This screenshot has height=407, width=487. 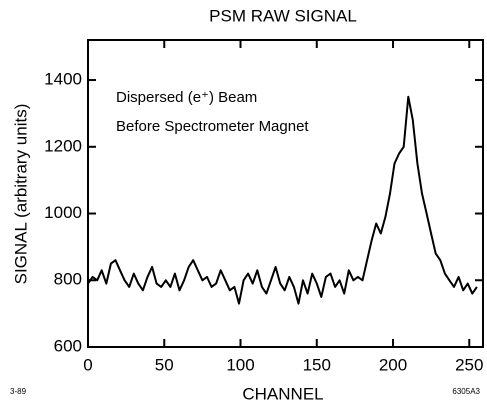 What do you see at coordinates (469, 364) in the screenshot?
I see `x-tick-label: 250` at bounding box center [469, 364].